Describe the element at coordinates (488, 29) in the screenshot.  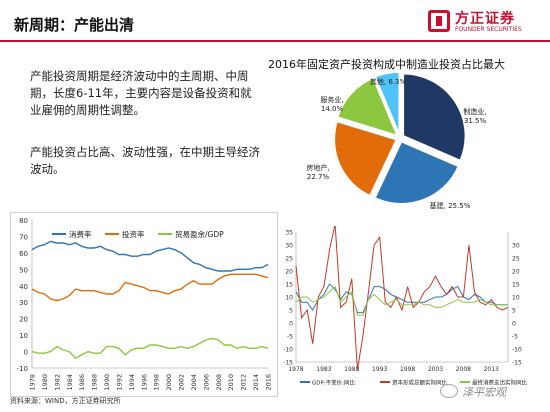
I see `logo-english-name: FOUNDER SECURITIES` at that location.